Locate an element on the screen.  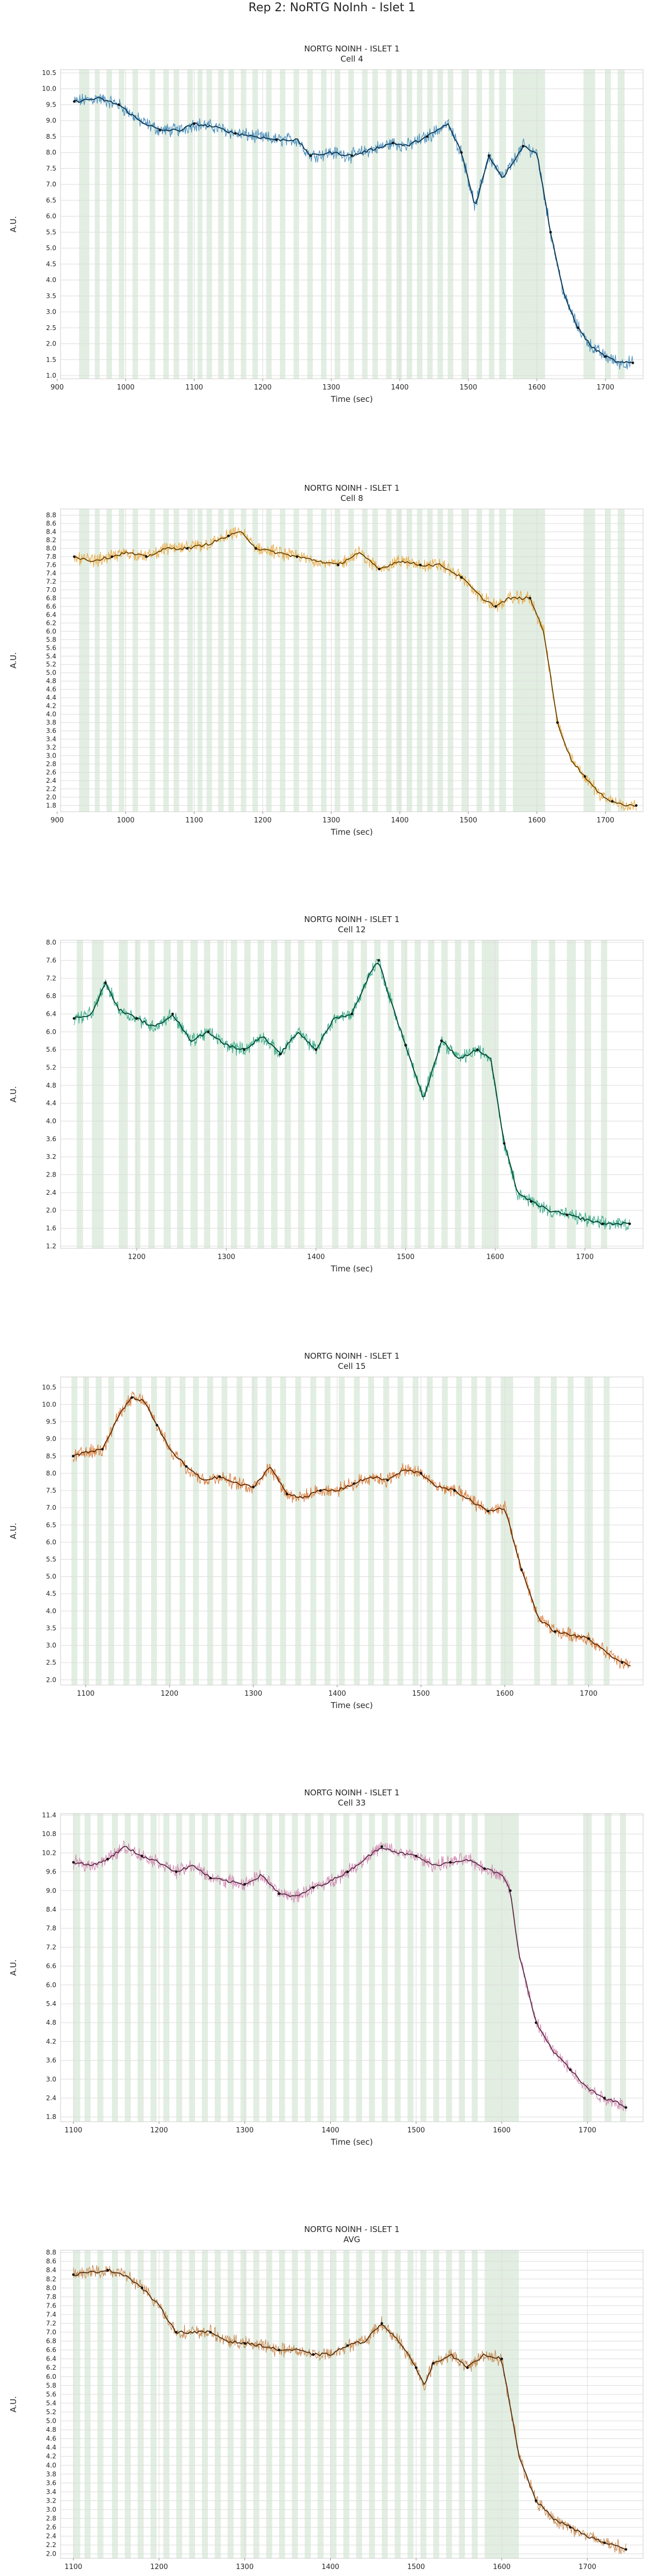
y-tick-label: 6.8 is located at coordinates (51, 996).